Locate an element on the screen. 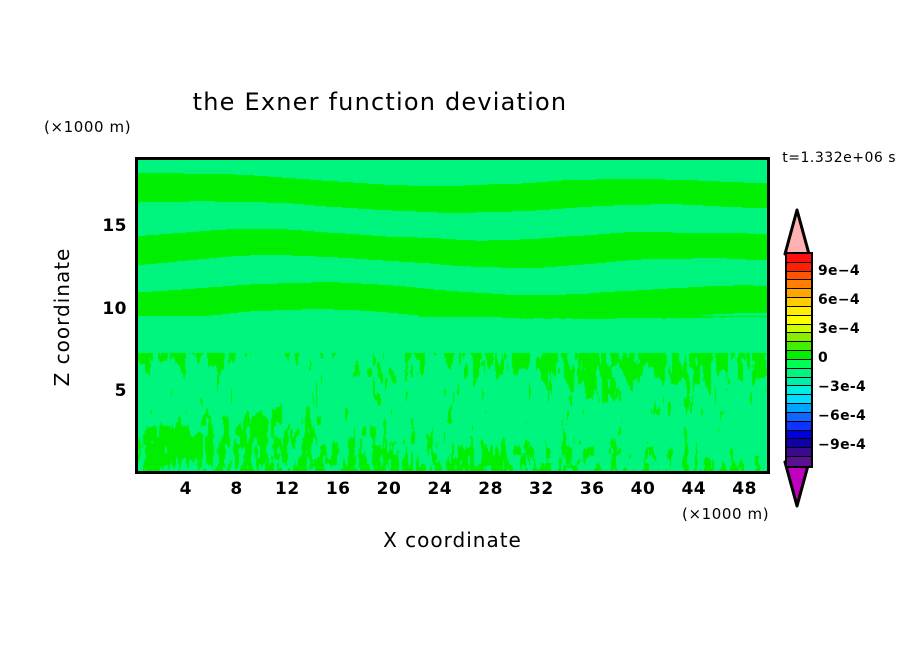 The height and width of the screenshot is (654, 904). colorbar-tick-label: 0 is located at coordinates (823, 358).